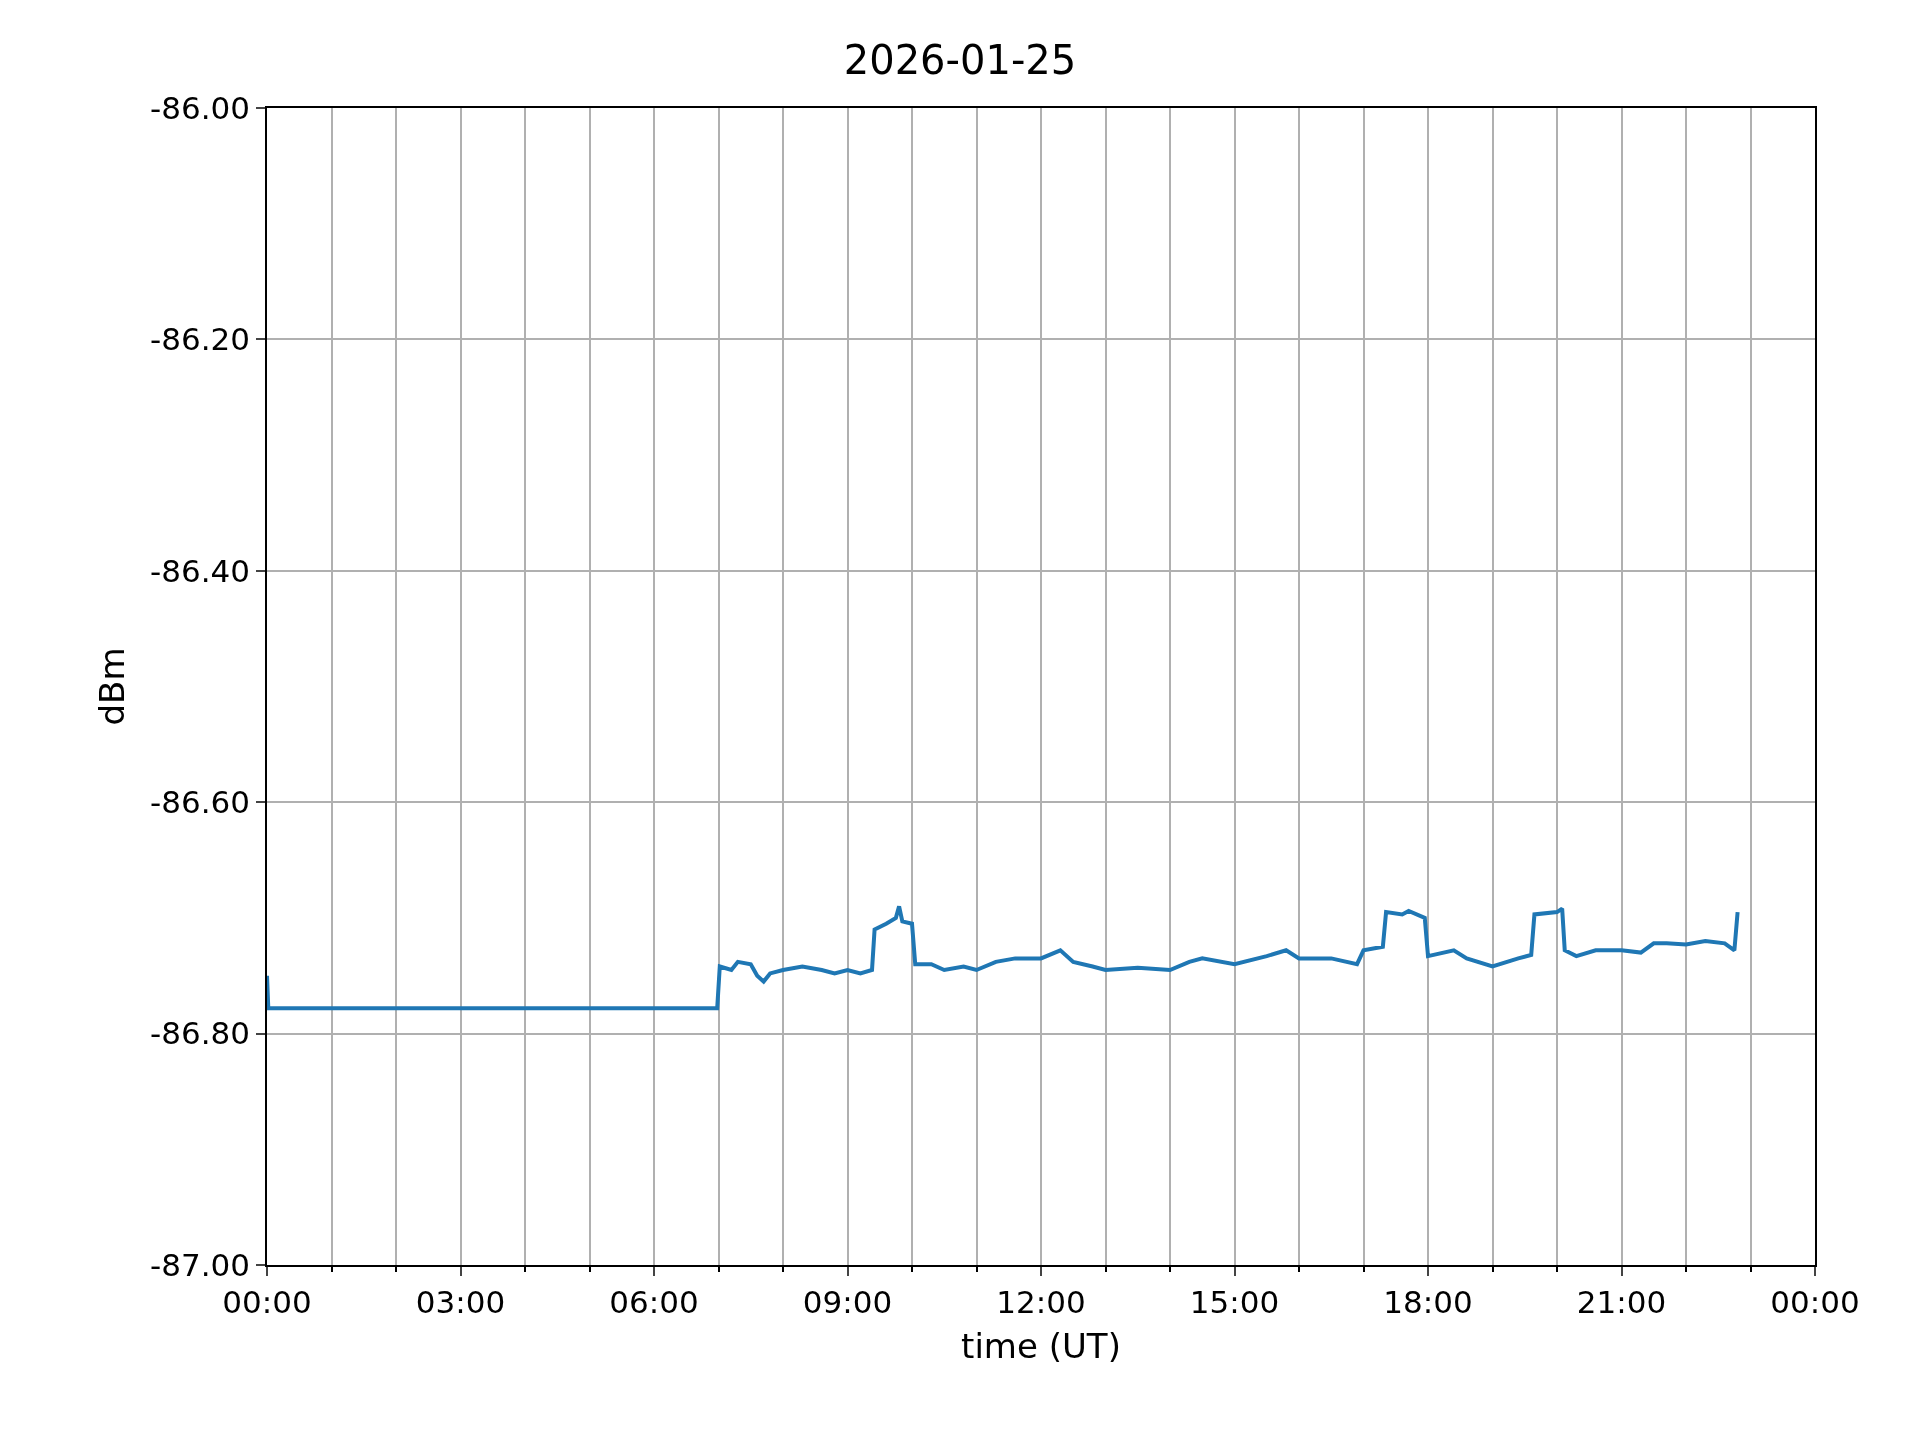 The height and width of the screenshot is (1440, 1920). Describe the element at coordinates (847, 1301) in the screenshot. I see `x-tick-label: 09:00` at that location.